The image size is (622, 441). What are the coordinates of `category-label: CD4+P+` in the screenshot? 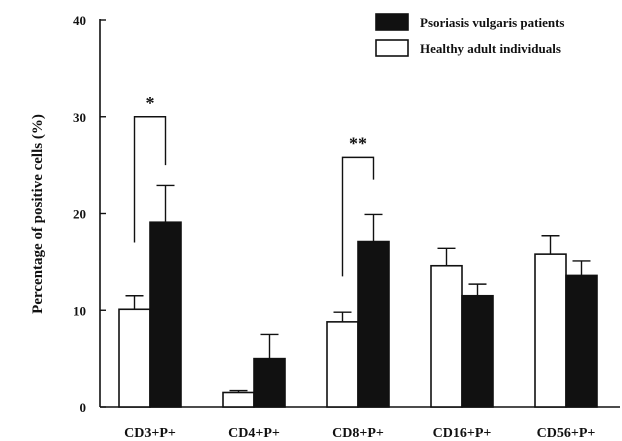 It's located at (254, 433).